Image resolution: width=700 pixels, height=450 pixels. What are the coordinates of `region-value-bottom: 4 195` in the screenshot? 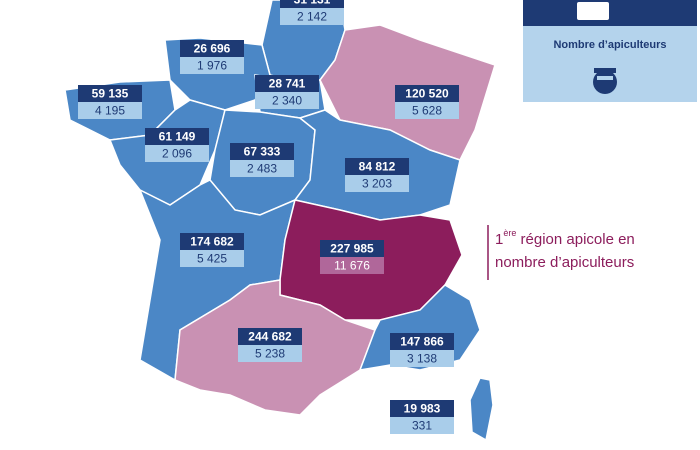 It's located at (110, 111).